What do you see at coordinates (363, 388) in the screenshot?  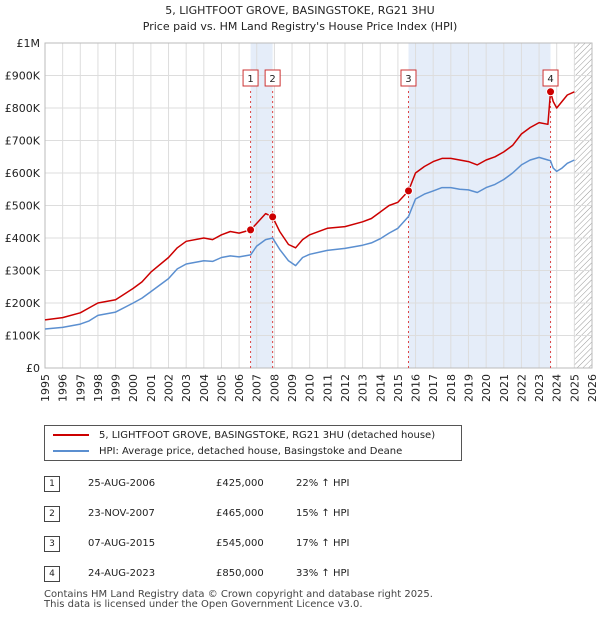 I see `x-tick-label: 2013` at bounding box center [363, 388].